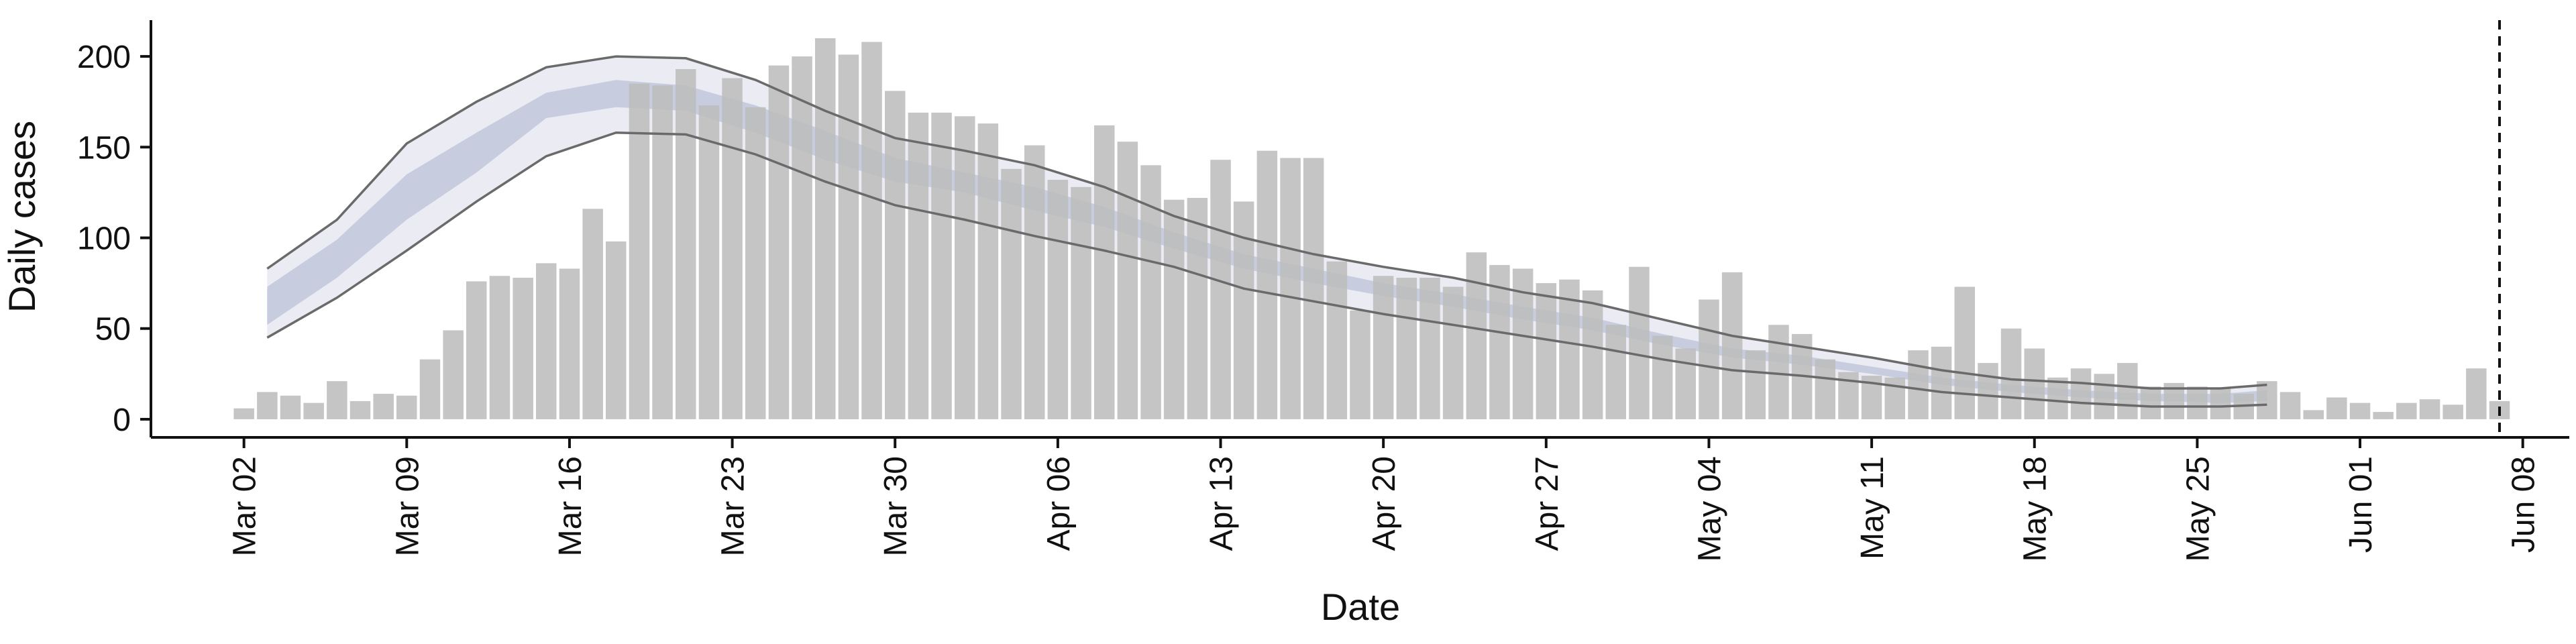  I want to click on y-axis-ticks: 0 50 100 150 200, so click(114, 239).